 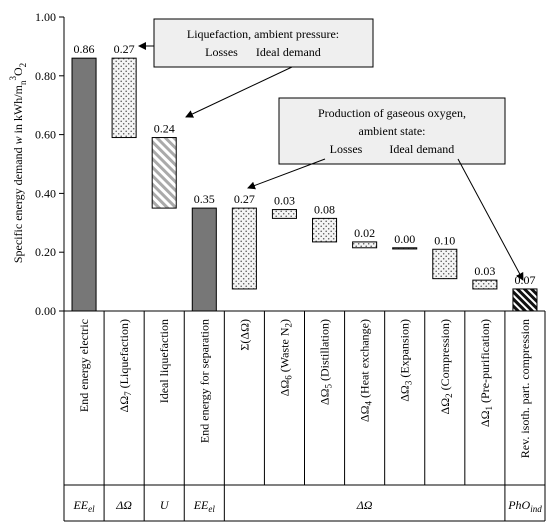 What do you see at coordinates (324, 209) in the screenshot?
I see `value-label-6: 0.08` at bounding box center [324, 209].